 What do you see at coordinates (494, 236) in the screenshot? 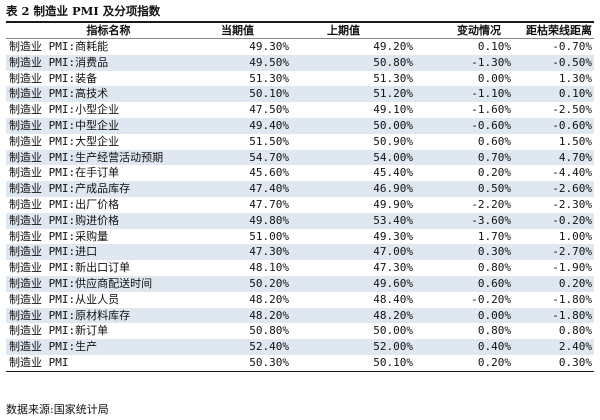
I see `cell-change: 1.70%` at bounding box center [494, 236].